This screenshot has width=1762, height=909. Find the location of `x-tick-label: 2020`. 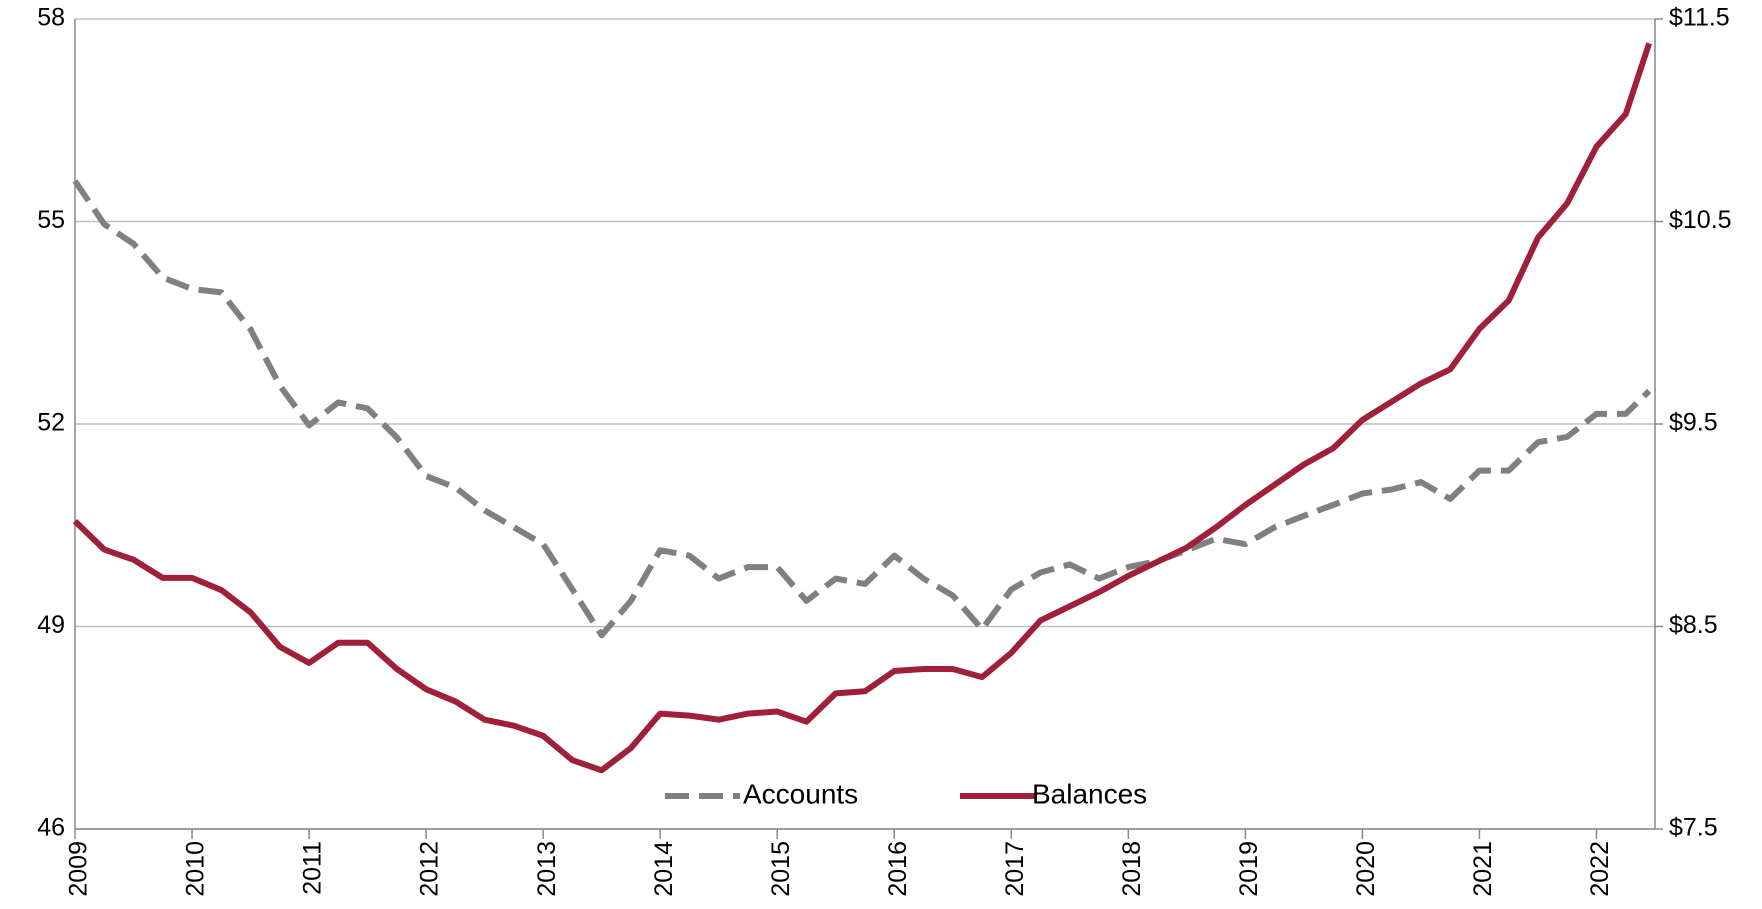

x-tick-label: 2020 is located at coordinates (1366, 869).